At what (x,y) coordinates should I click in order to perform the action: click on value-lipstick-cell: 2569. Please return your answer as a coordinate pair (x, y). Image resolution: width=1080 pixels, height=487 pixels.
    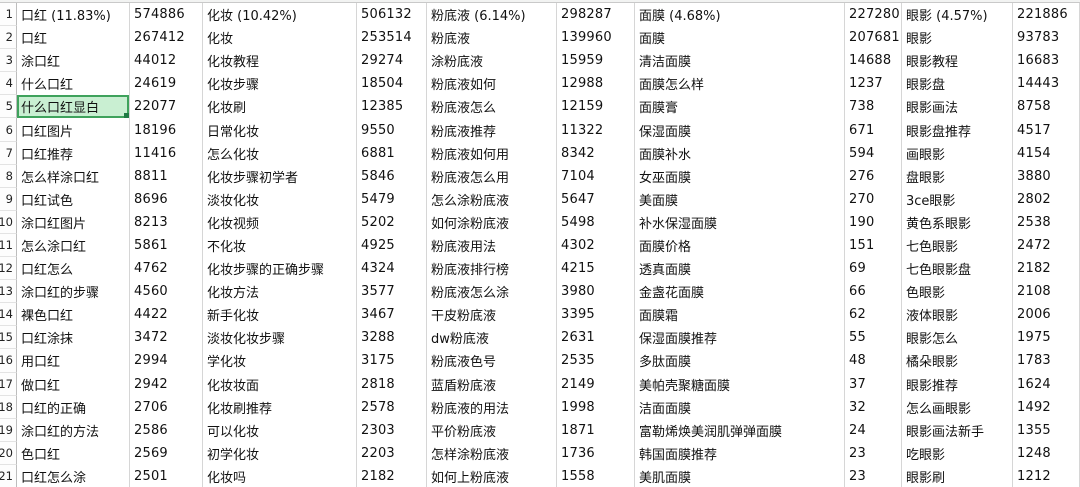
    Looking at the image, I should click on (166, 453).